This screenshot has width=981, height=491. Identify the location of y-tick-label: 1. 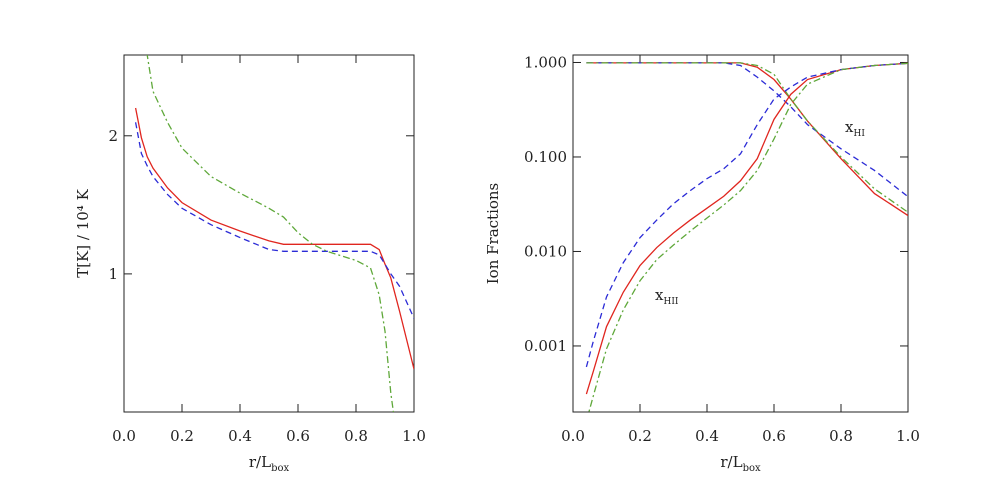
(113, 274).